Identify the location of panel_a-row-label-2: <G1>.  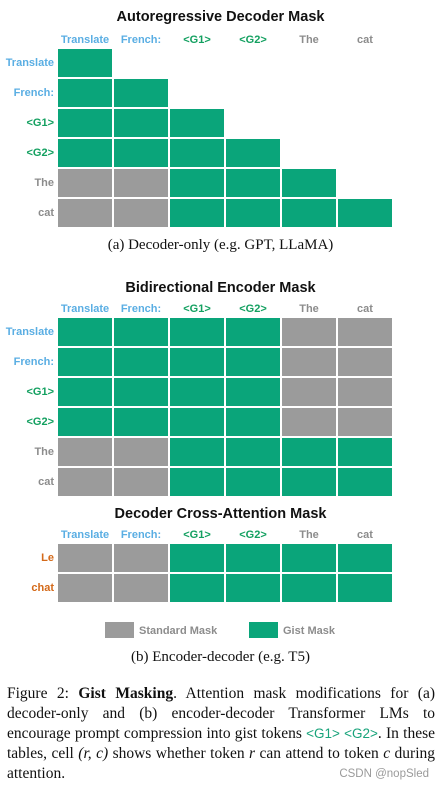
(40, 123).